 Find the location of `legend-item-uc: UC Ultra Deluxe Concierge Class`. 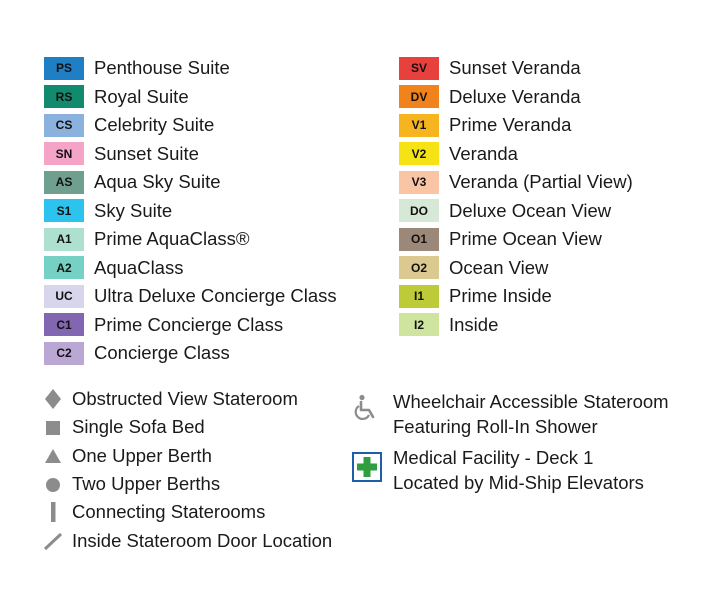

legend-item-uc: UC Ultra Deluxe Concierge Class is located at coordinates (190, 296).